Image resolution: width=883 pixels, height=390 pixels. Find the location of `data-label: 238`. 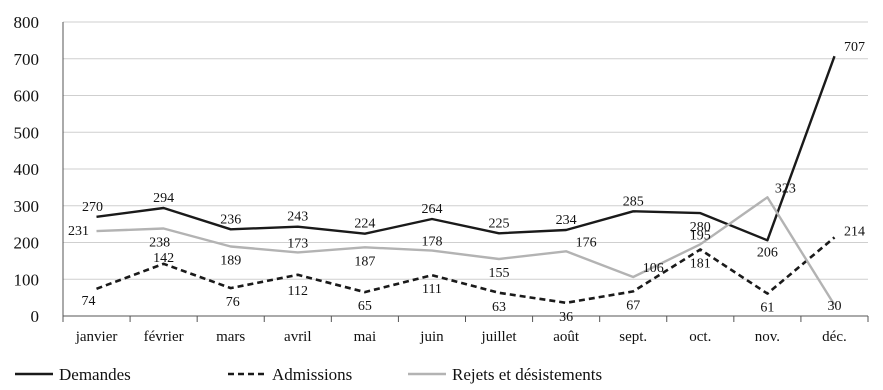

data-label: 238 is located at coordinates (159, 243).